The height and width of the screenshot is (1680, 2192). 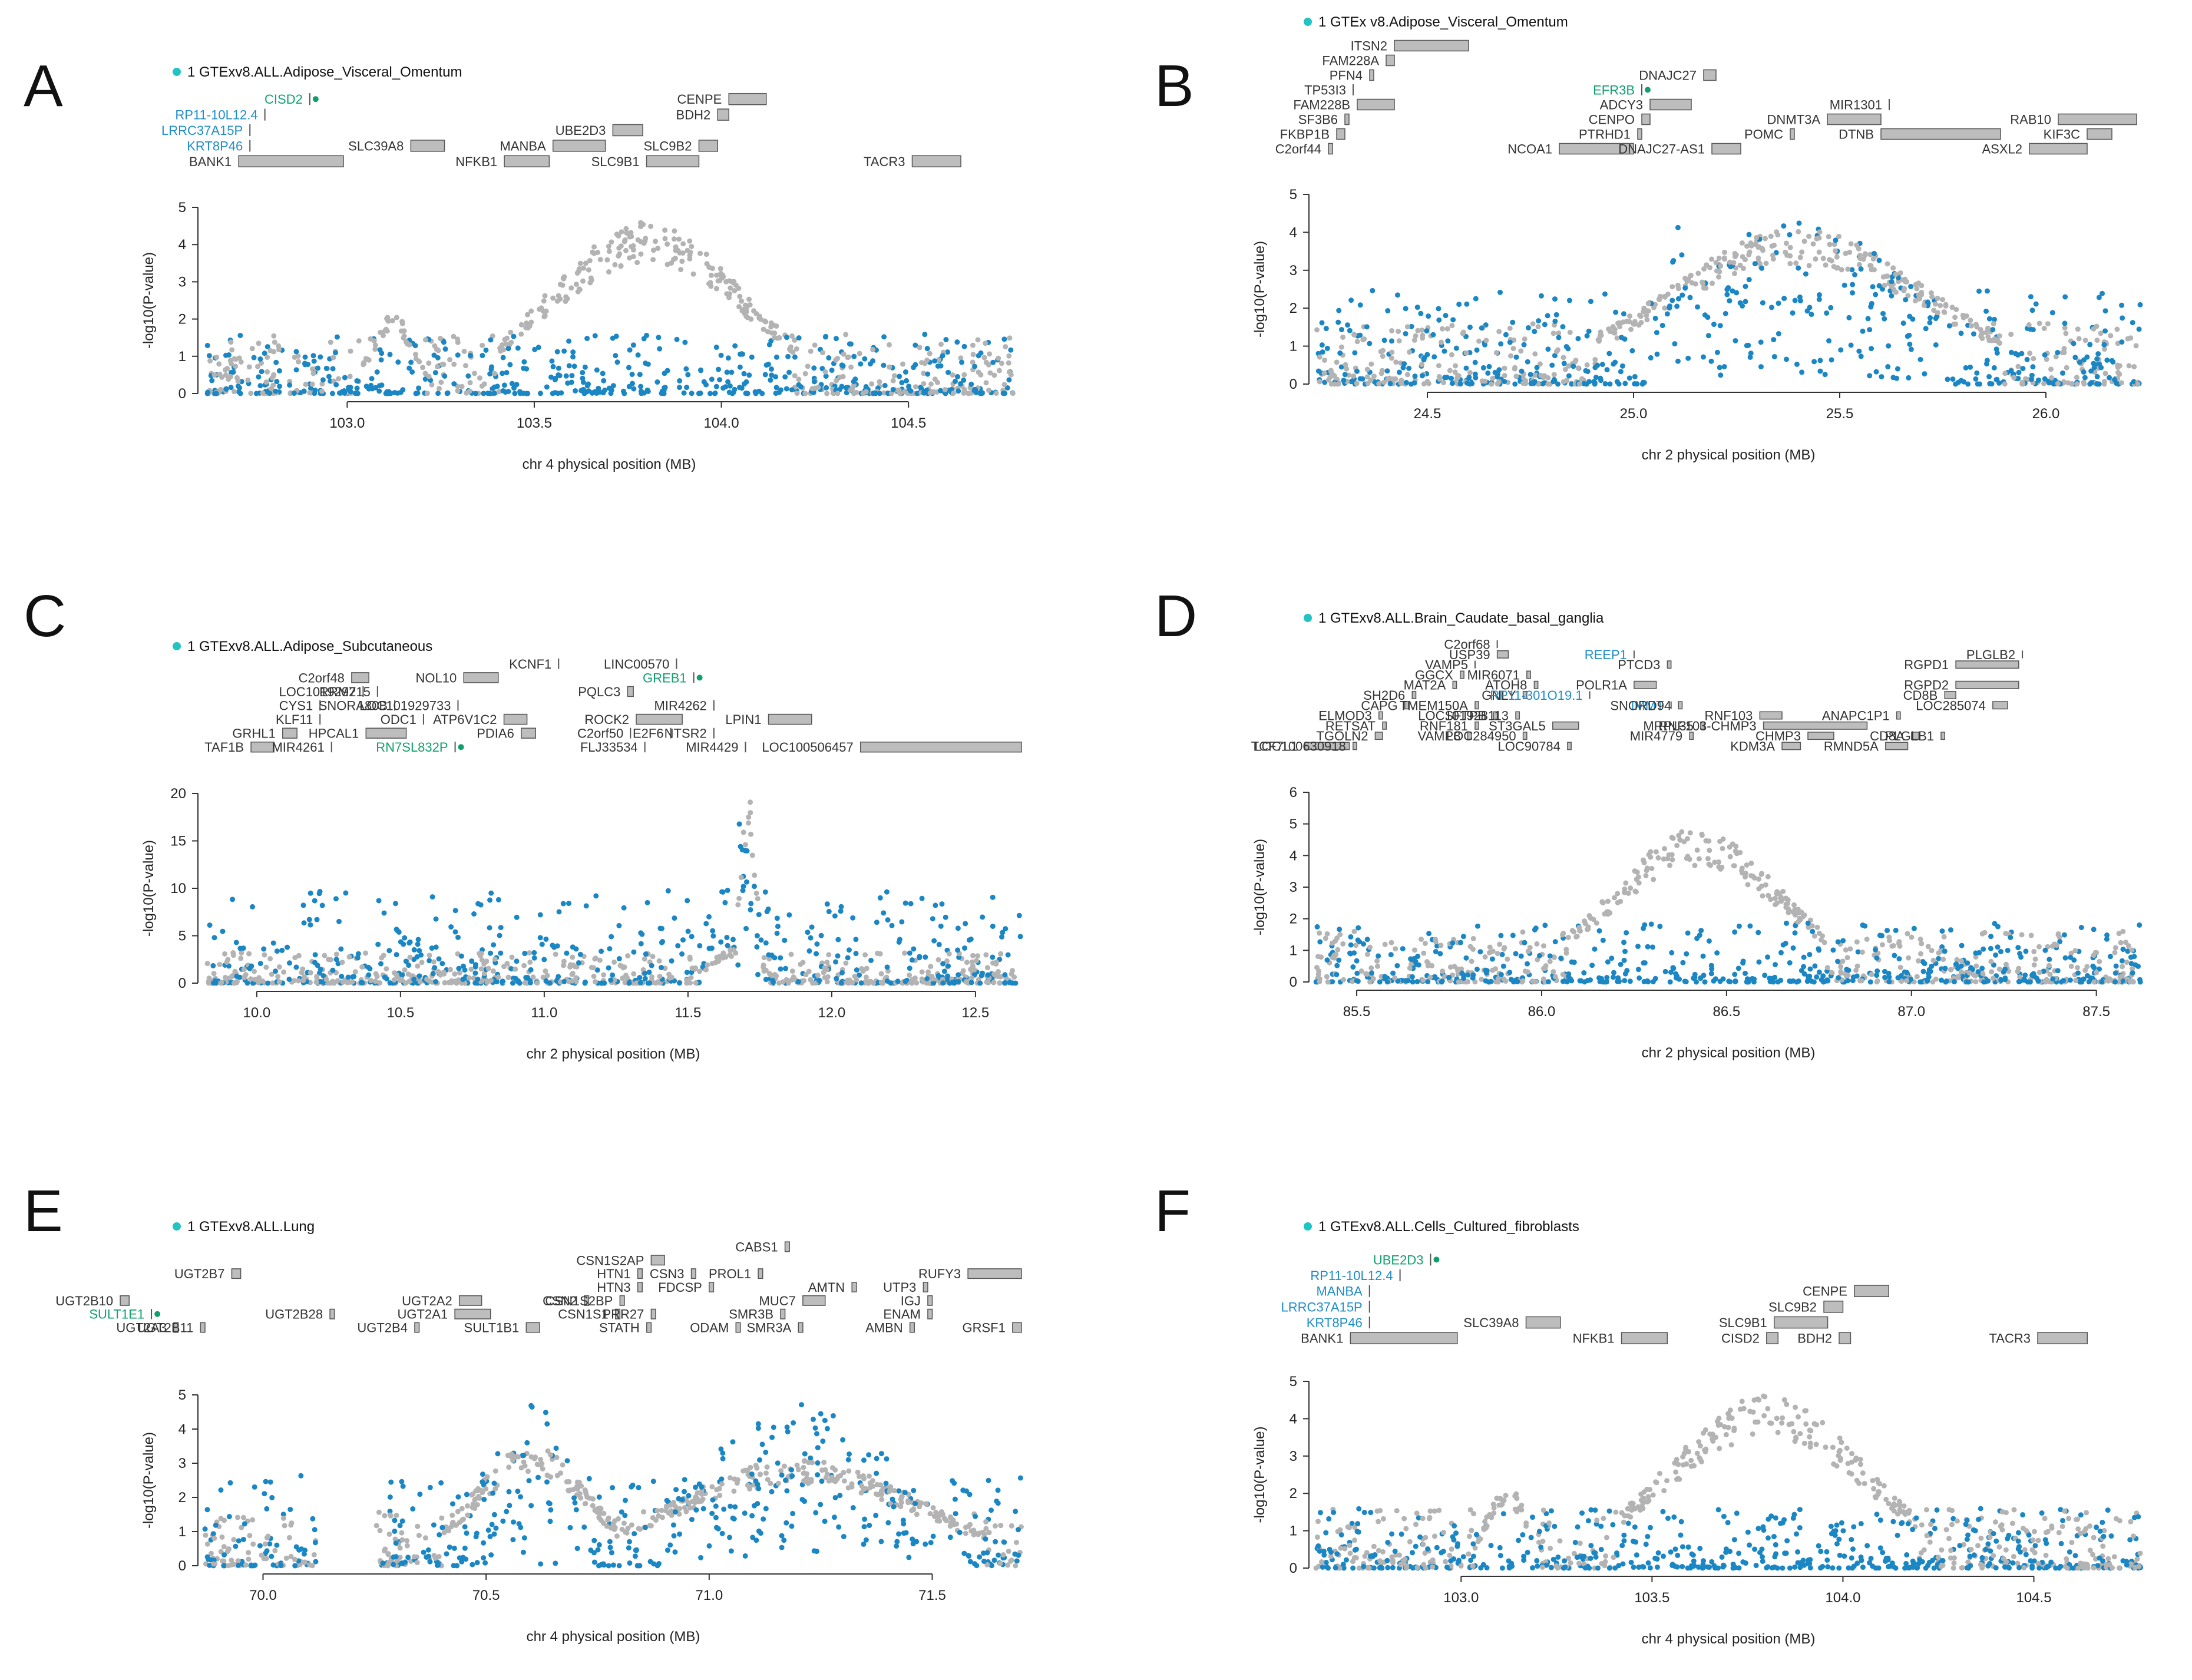 What do you see at coordinates (347, 423) in the screenshot?
I see `x-tick-label: 103.0` at bounding box center [347, 423].